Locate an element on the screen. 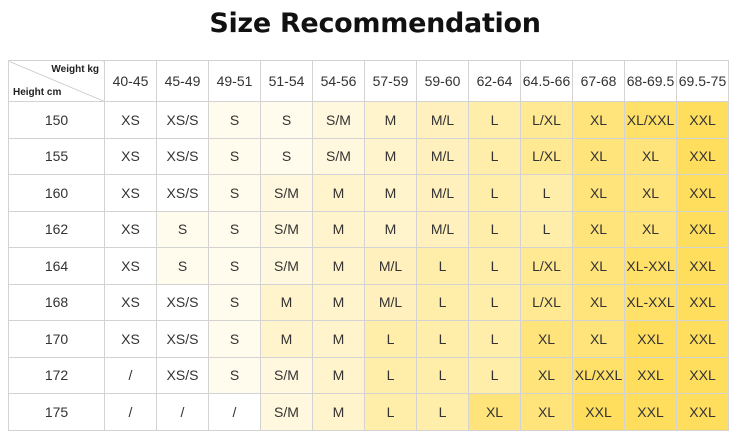  size-cell: XL-XXL is located at coordinates (650, 302).